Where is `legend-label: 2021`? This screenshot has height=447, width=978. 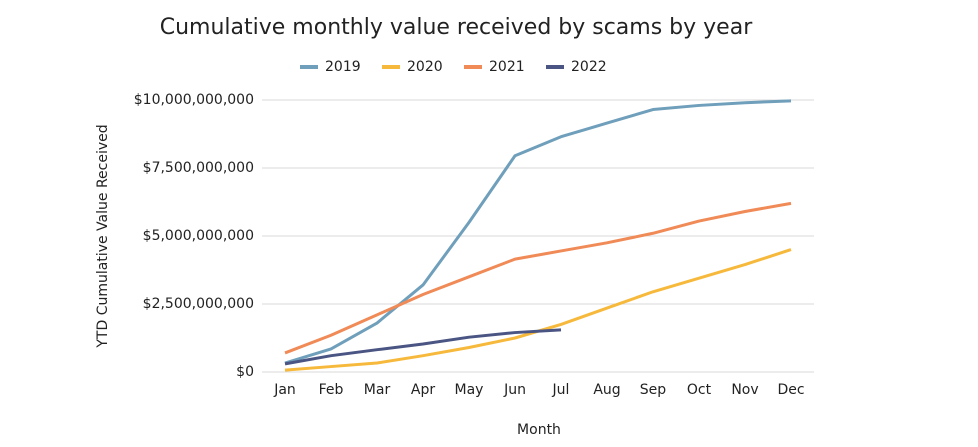
legend-label: 2021 is located at coordinates (507, 67).